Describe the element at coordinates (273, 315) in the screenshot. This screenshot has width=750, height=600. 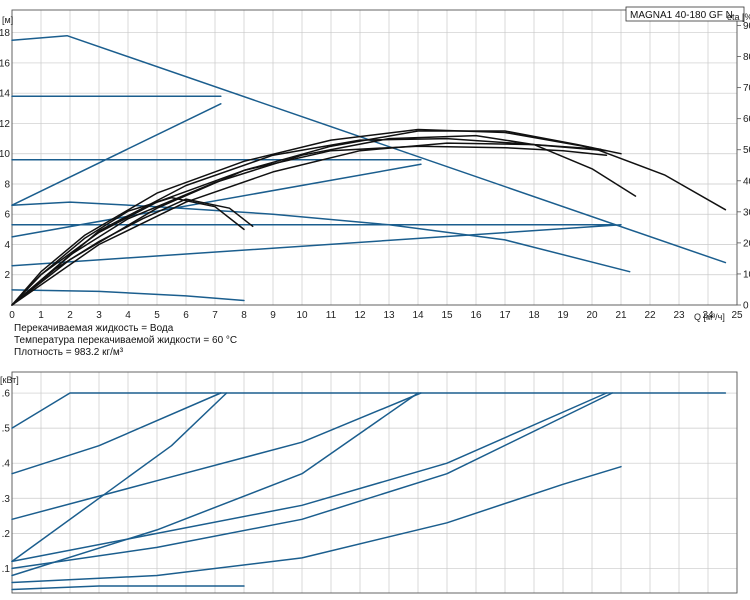
I see `x-tick-label: 9` at that location.